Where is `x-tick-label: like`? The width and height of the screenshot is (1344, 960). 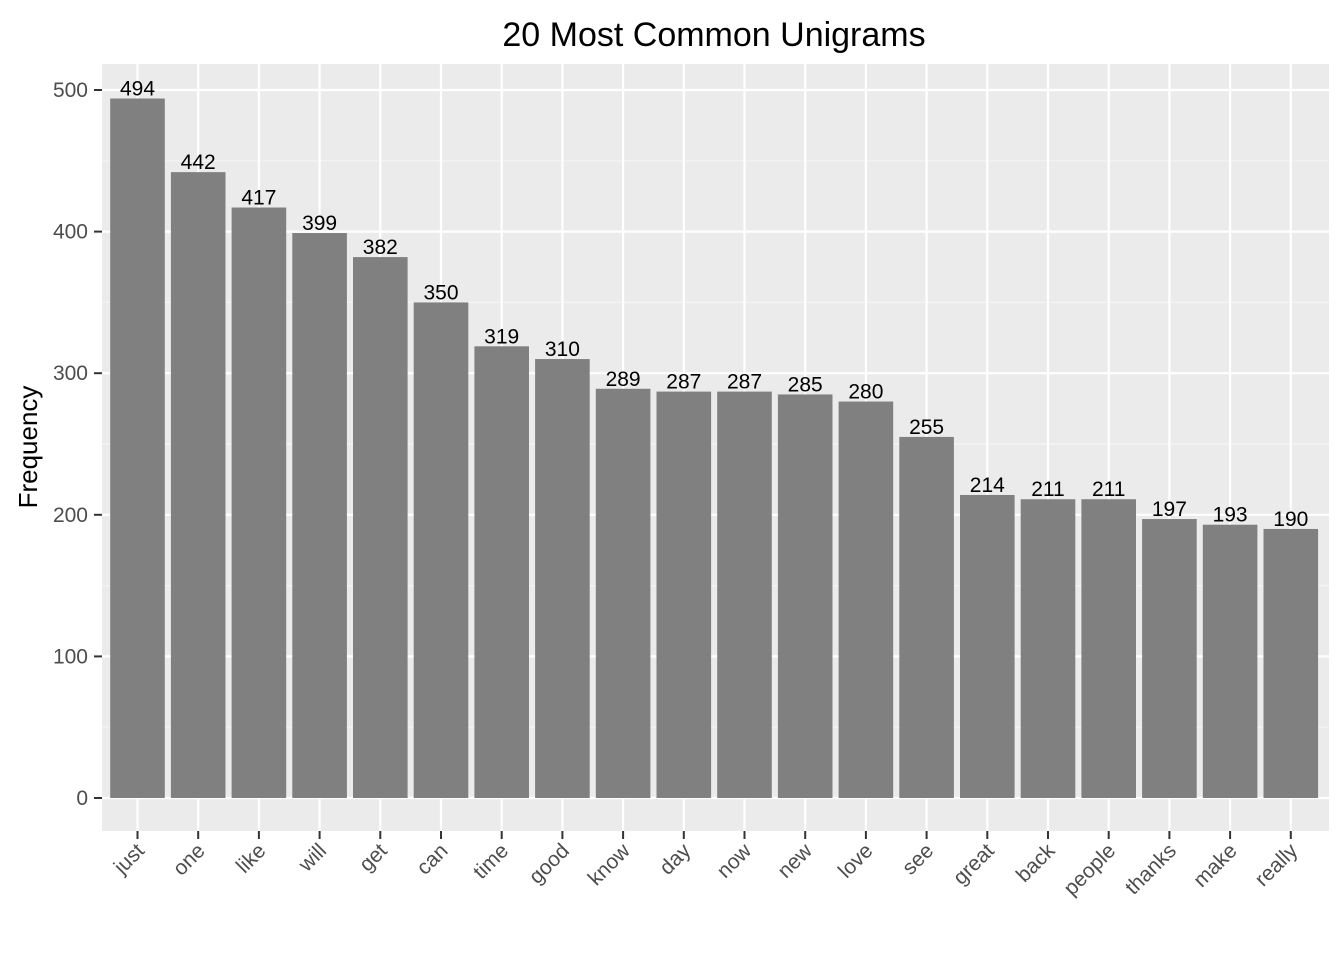 x-tick-label: like is located at coordinates (251, 858).